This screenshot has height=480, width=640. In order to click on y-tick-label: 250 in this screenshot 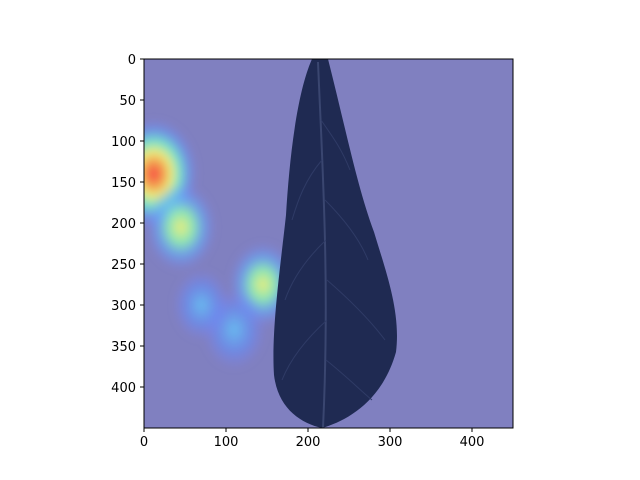, I will do `click(123, 265)`.